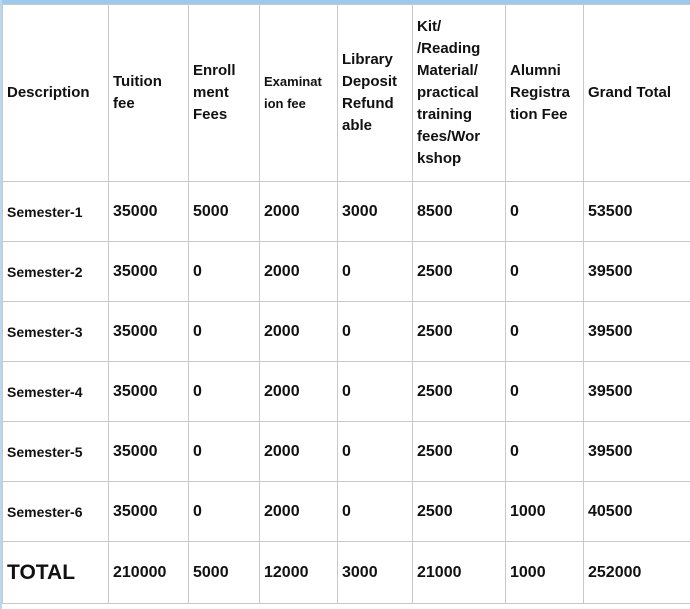 This screenshot has height=609, width=690. I want to click on table-row: Semester-4 35000 0 2000 0 2500 0 39500, so click(346, 391).